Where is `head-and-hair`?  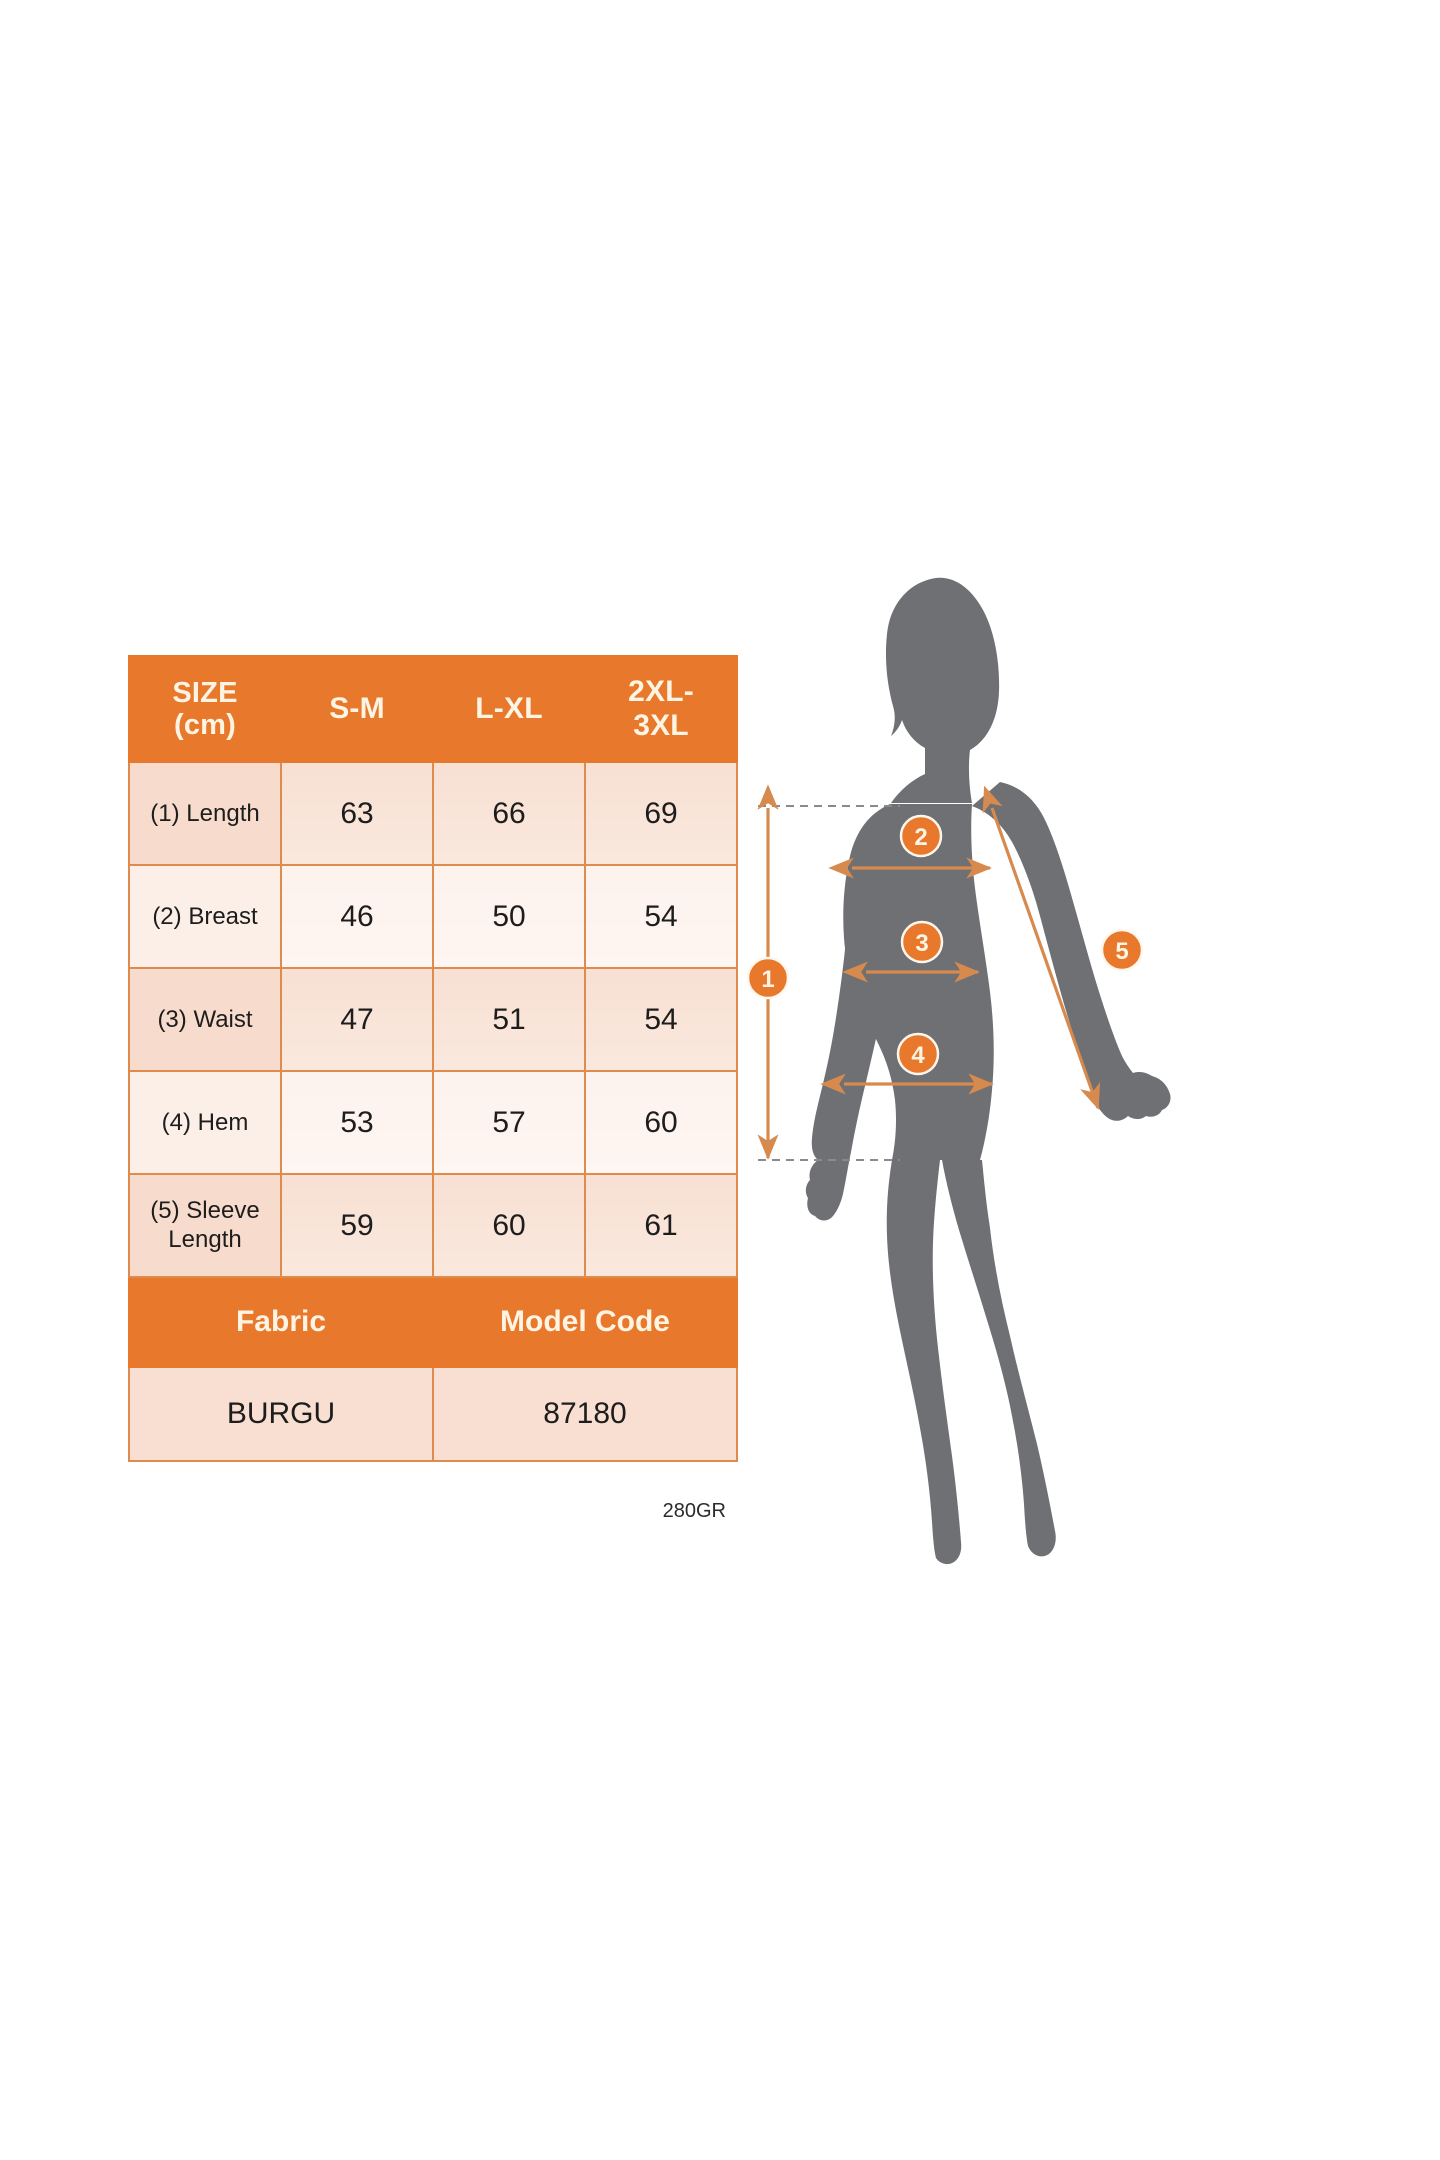 head-and-hair is located at coordinates (942, 690).